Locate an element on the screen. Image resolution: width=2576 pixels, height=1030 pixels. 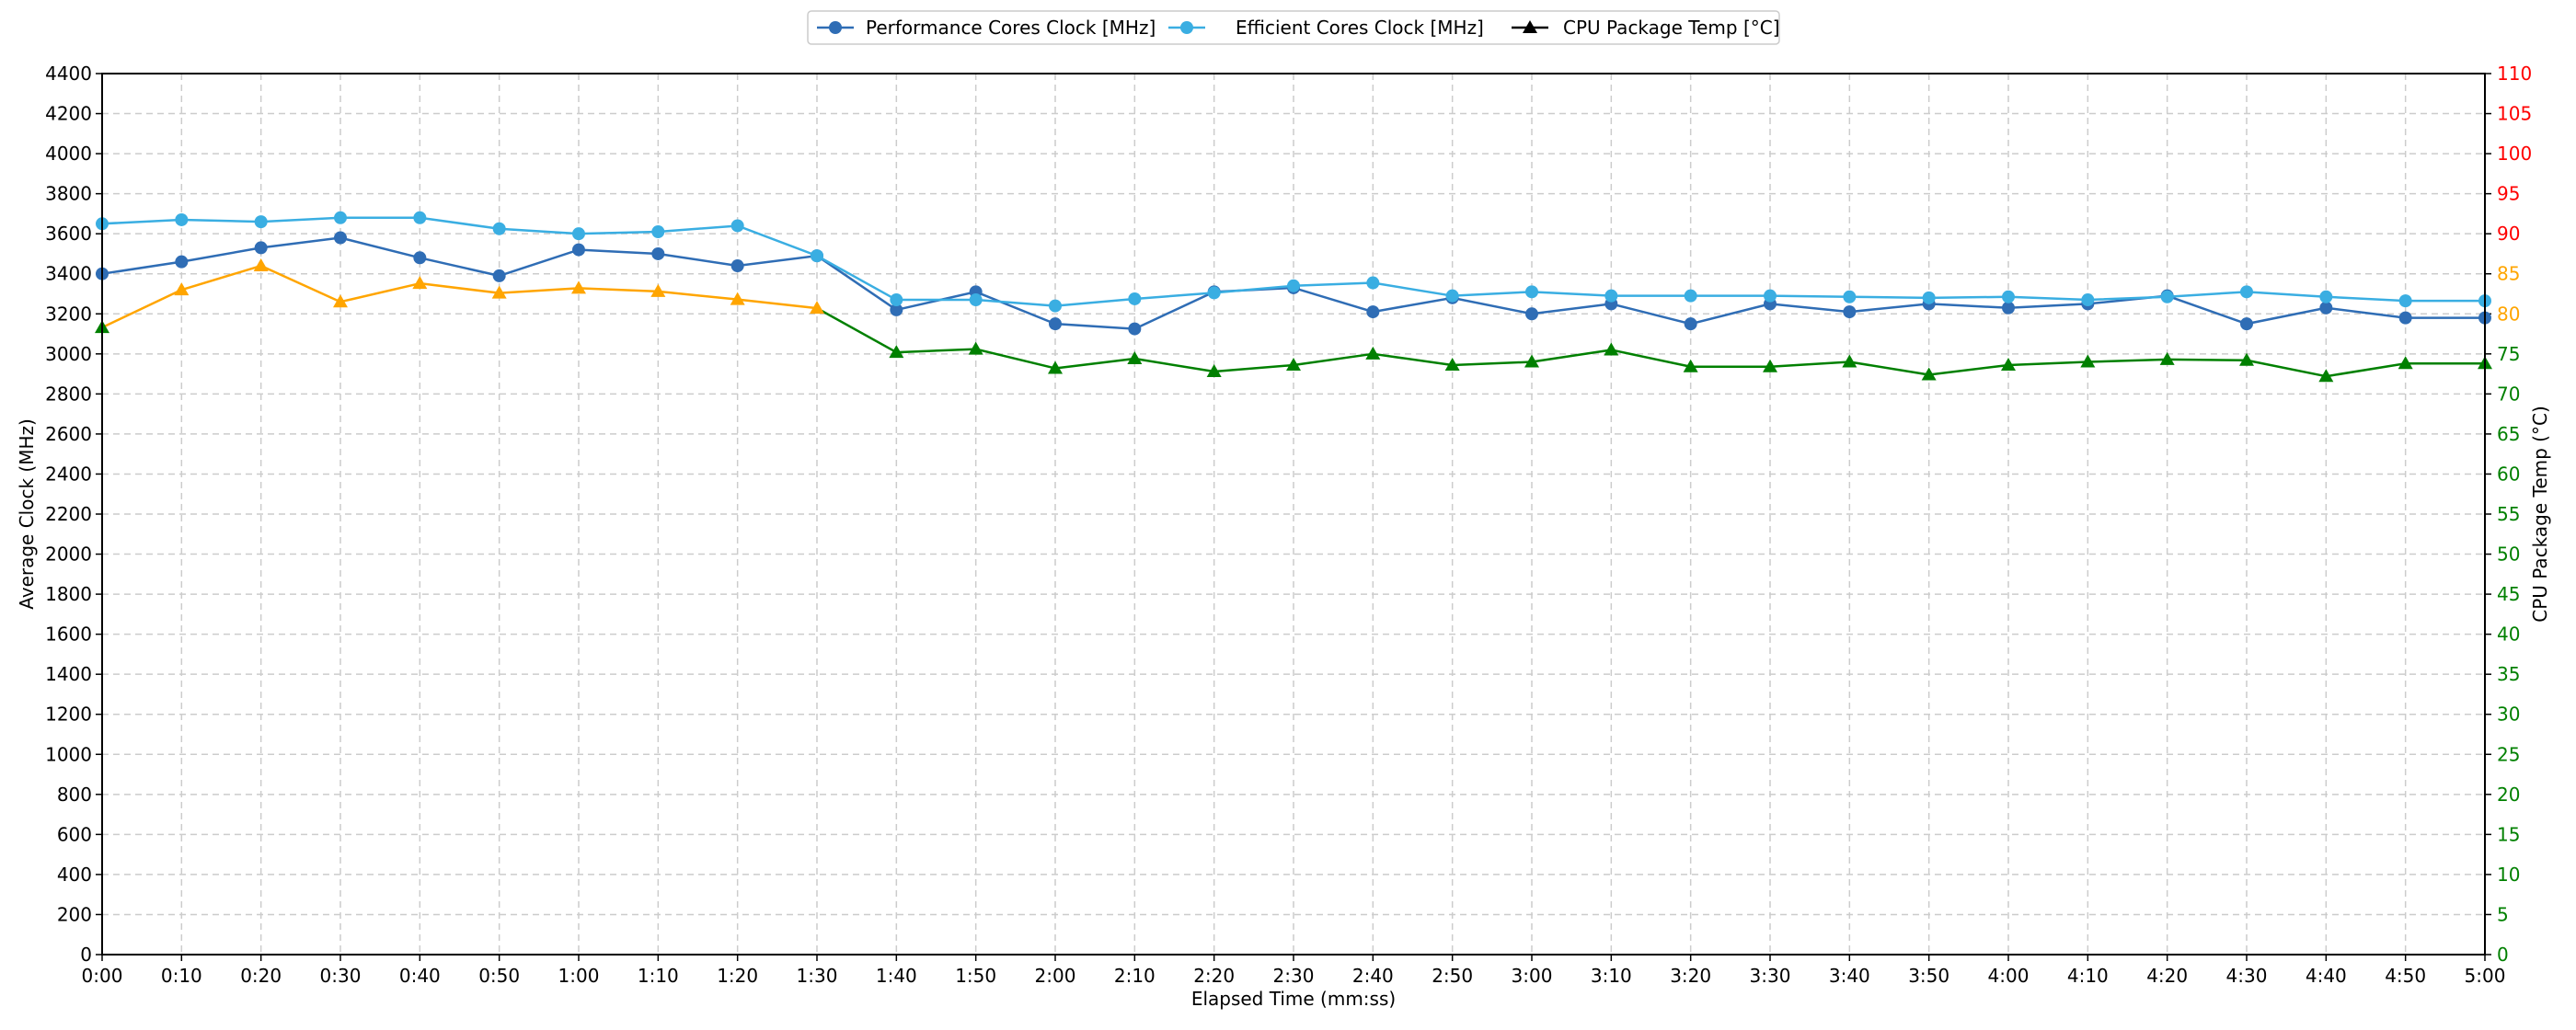
left-y-tick-label: 2000 is located at coordinates (68, 555).